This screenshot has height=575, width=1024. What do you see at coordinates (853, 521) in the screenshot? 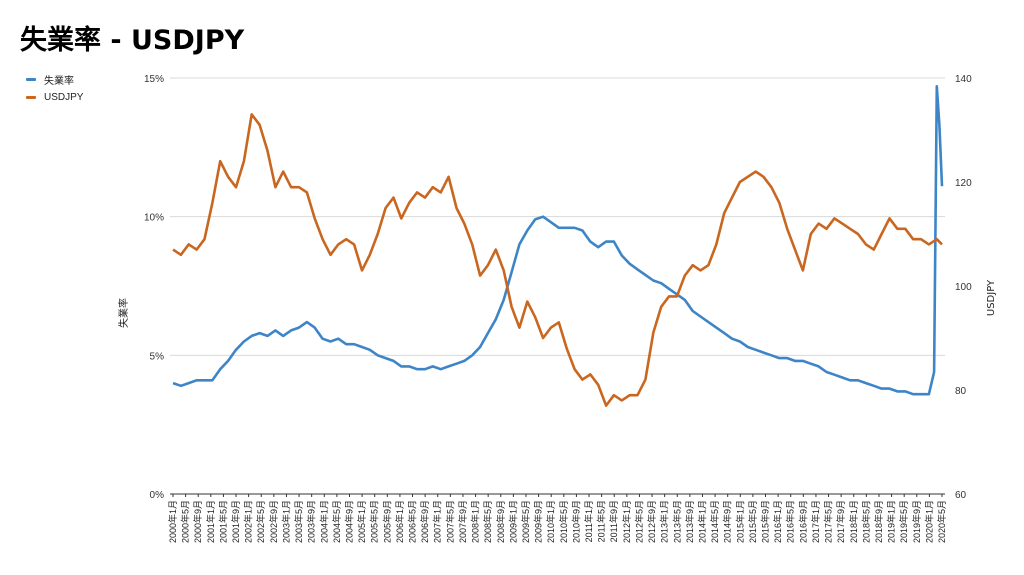
I see `x-tick-label: 2018年1月` at bounding box center [853, 521].